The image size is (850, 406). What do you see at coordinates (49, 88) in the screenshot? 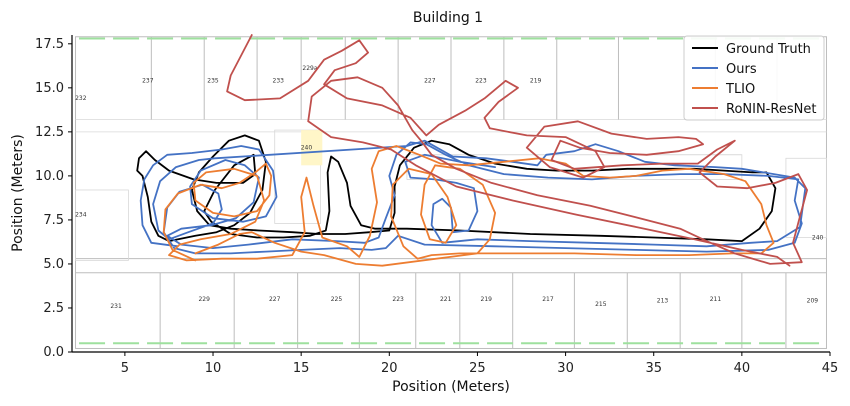
I see `y-tick-label: 15.0` at bounding box center [49, 88].